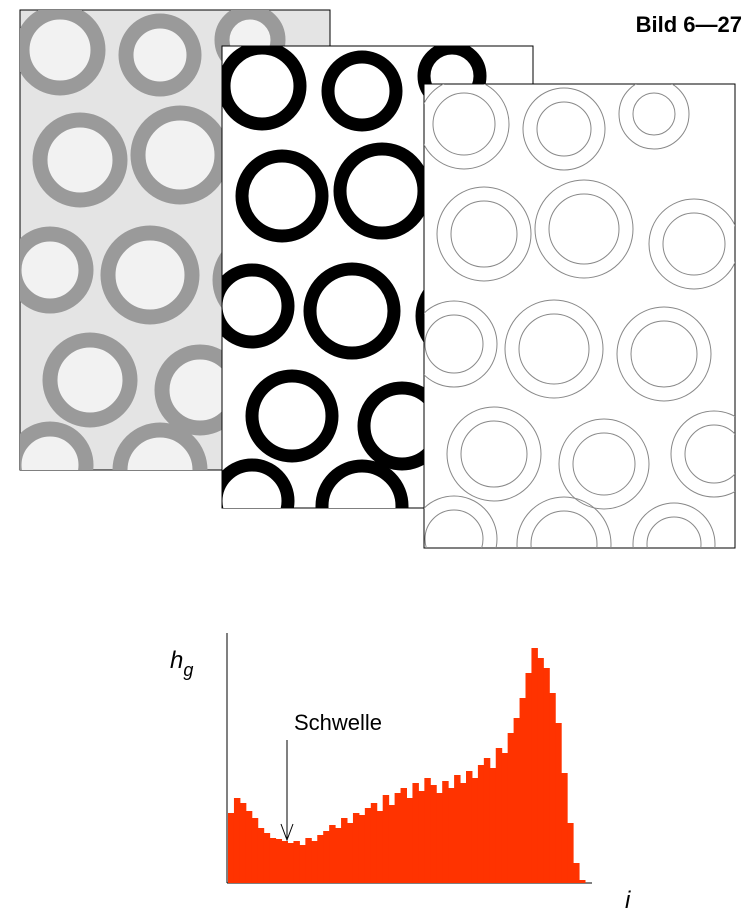 This screenshot has width=753, height=917. What do you see at coordinates (176, 660) in the screenshot?
I see `y-label-main: h` at bounding box center [176, 660].